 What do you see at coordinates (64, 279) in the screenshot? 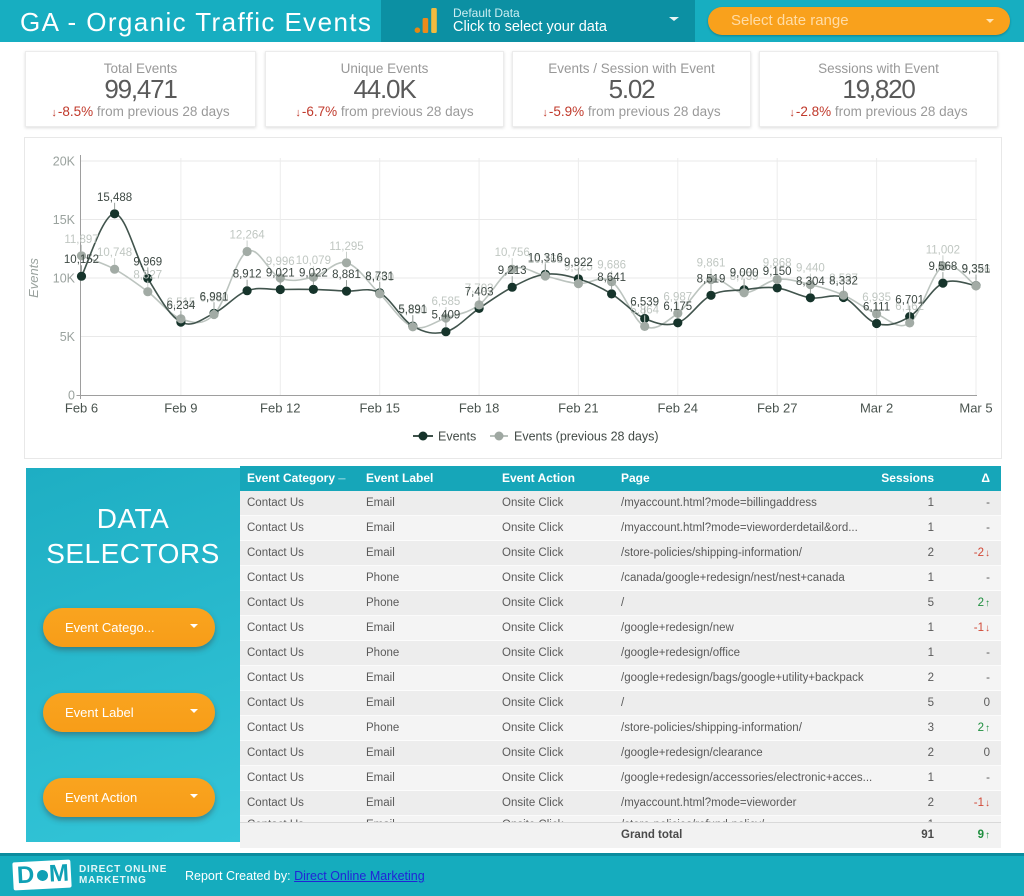
I see `svg-text: 10K` at bounding box center [64, 279].